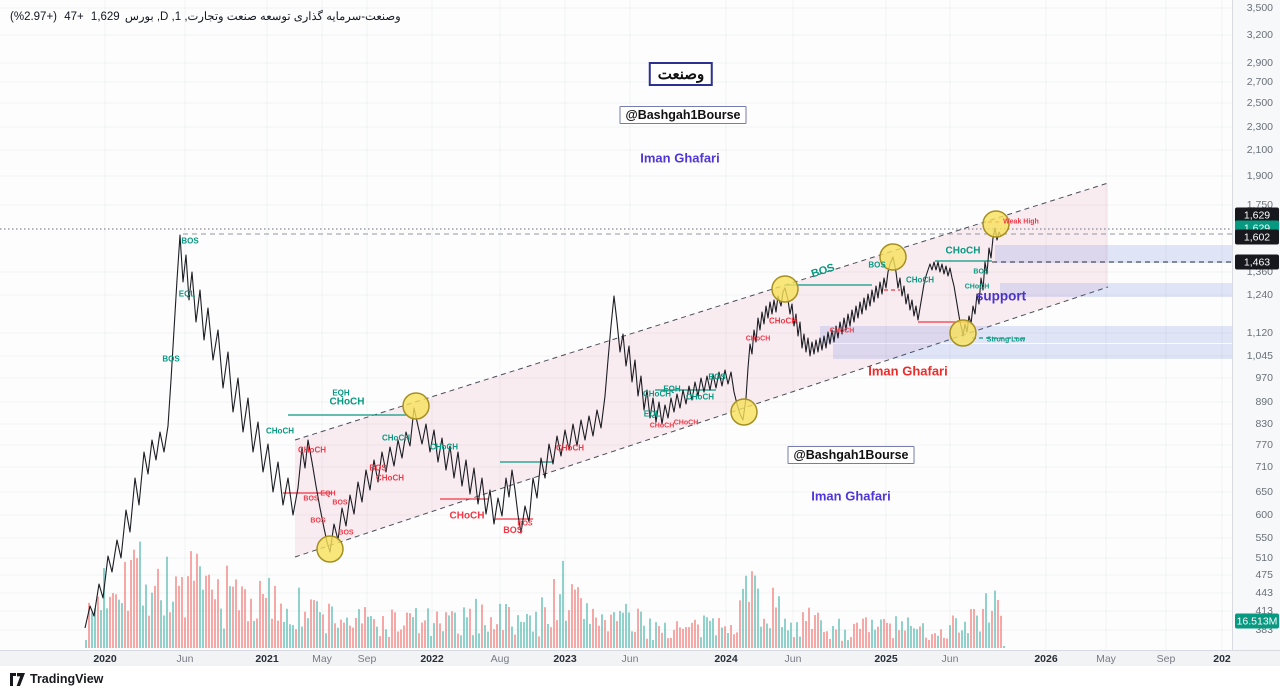  What do you see at coordinates (851, 496) in the screenshot?
I see `author-watermark-bottom: Iman Ghafari` at bounding box center [851, 496].